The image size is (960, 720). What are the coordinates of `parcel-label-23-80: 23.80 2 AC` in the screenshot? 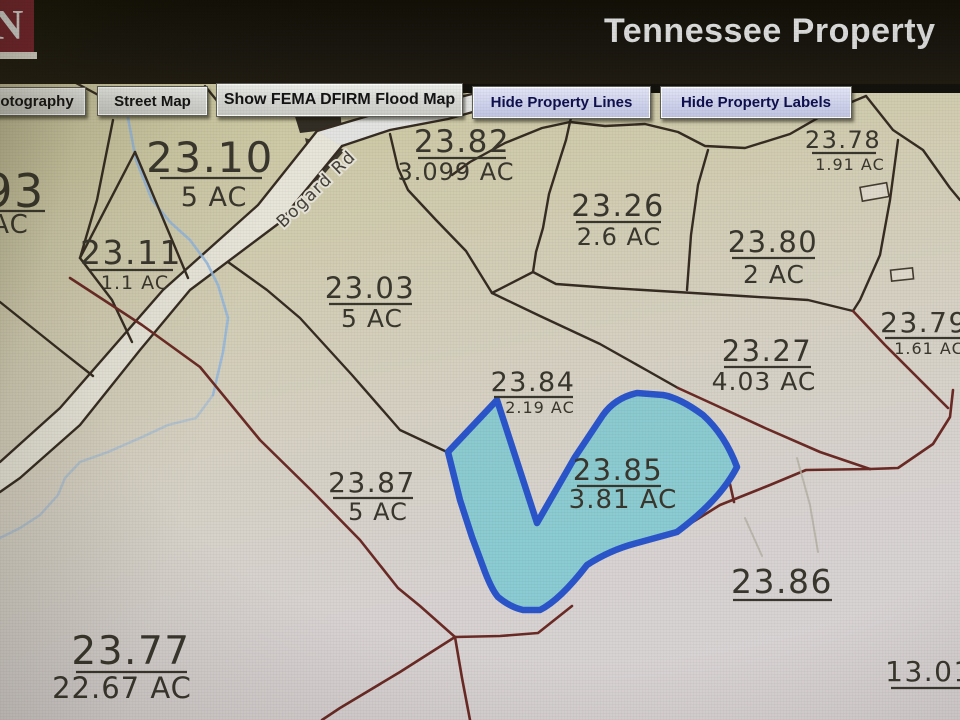 It's located at (773, 257).